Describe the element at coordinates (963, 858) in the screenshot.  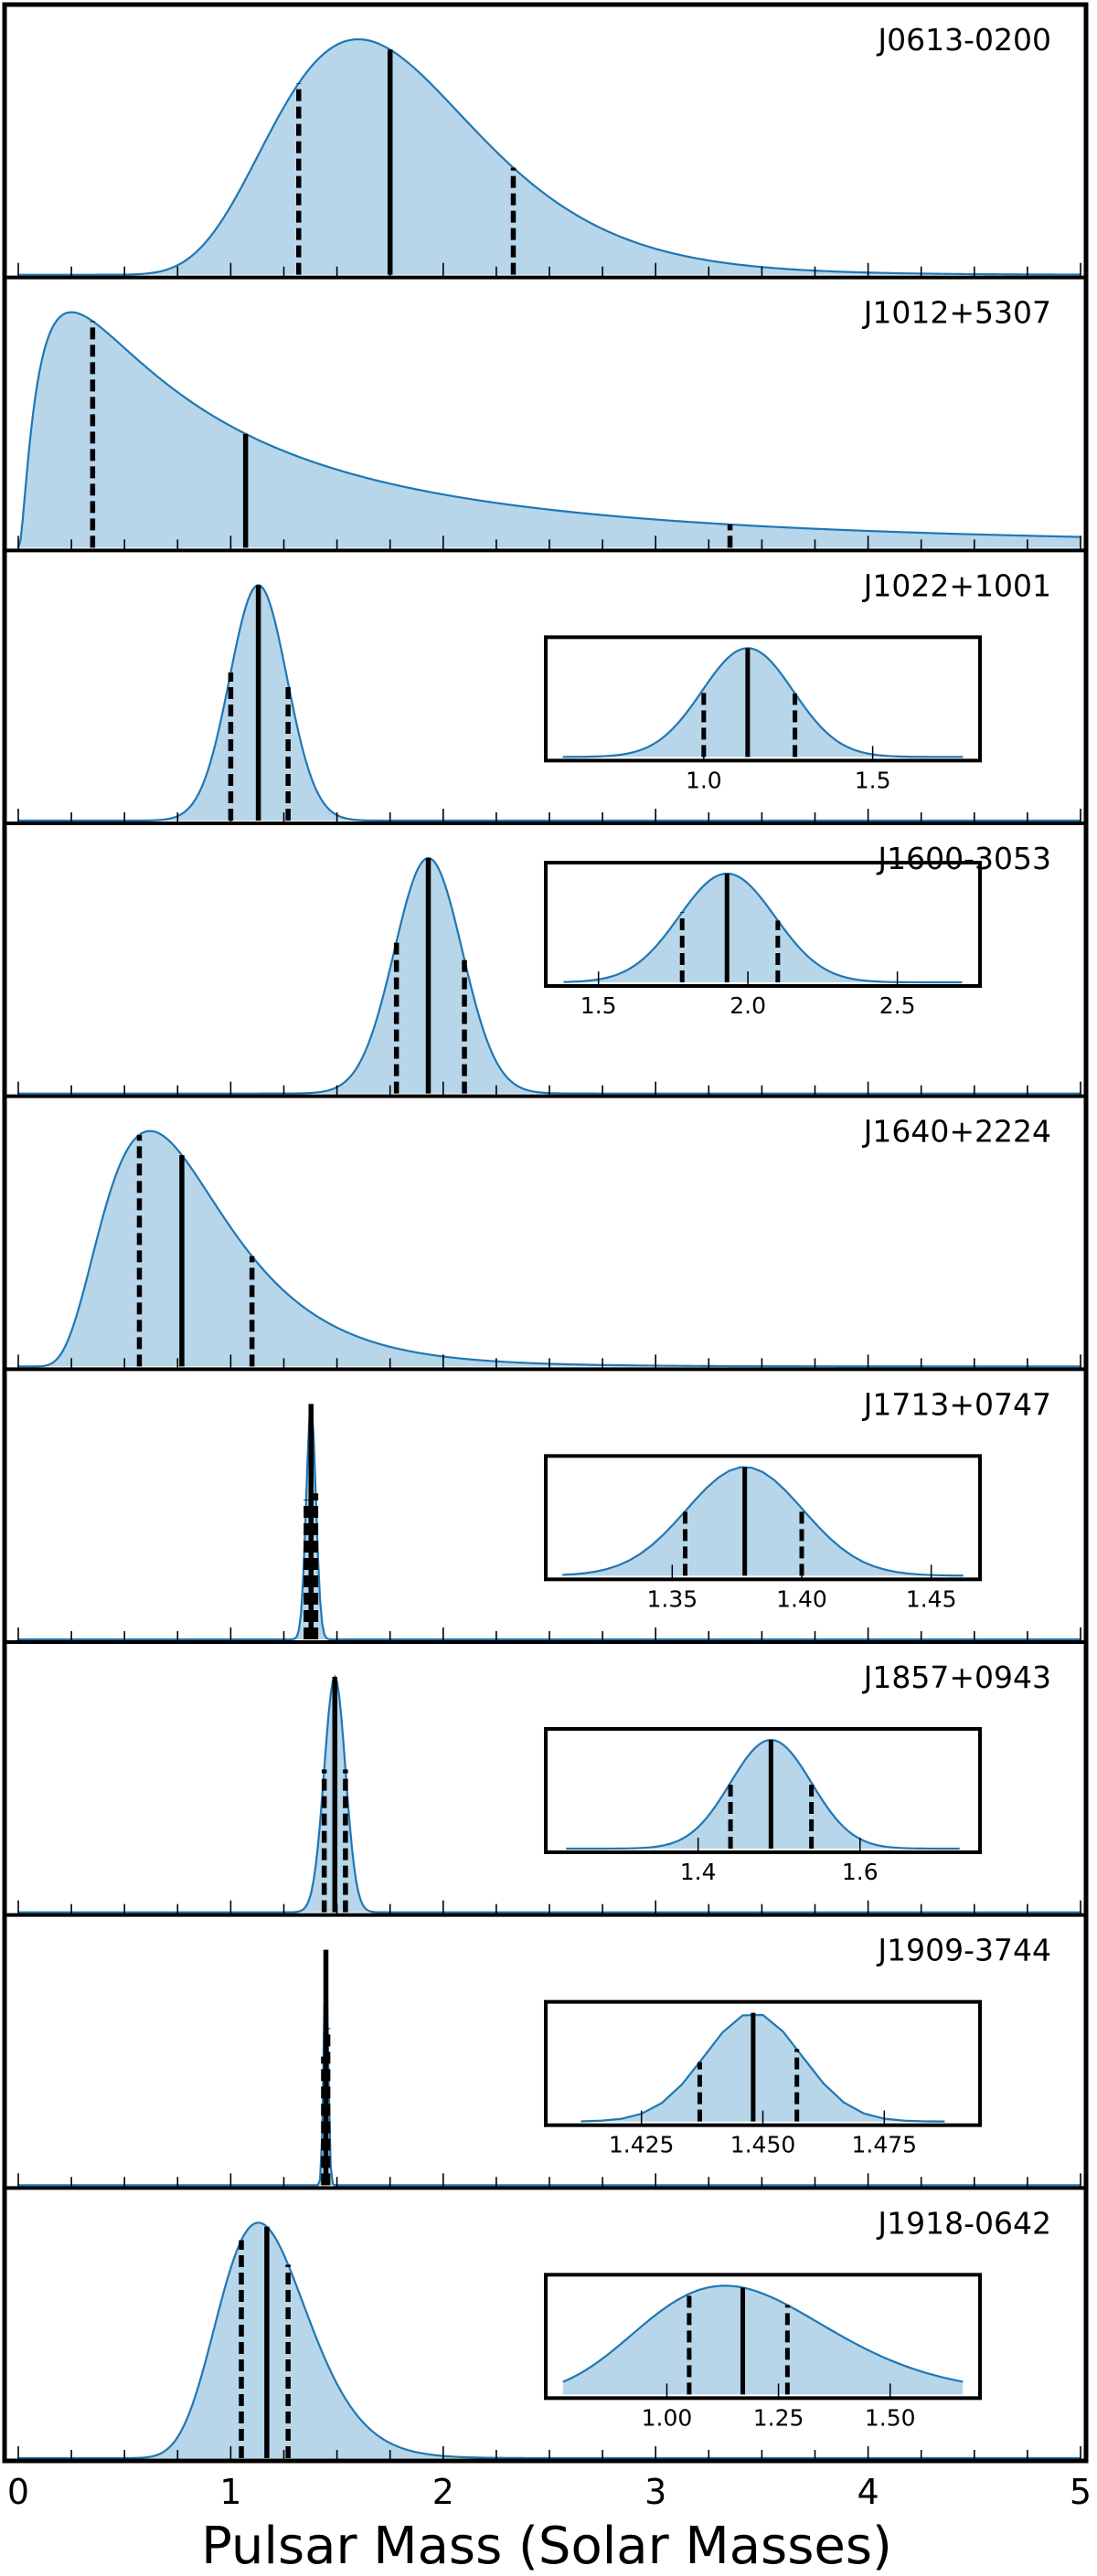
I see `pulsar-label: J1600-3053` at that location.